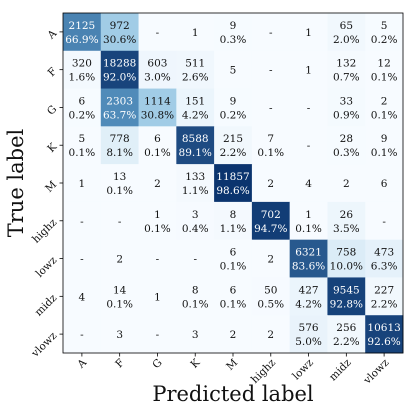  Describe the element at coordinates (232, 365) in the screenshot. I see `x-tick-label: M` at that location.